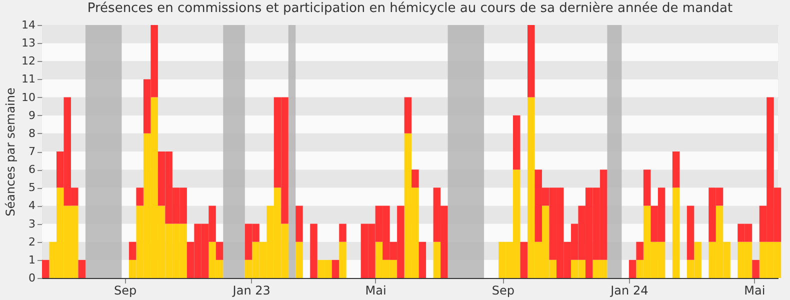  Describe the element at coordinates (32, 241) in the screenshot. I see `y-tick-label: 2` at that location.